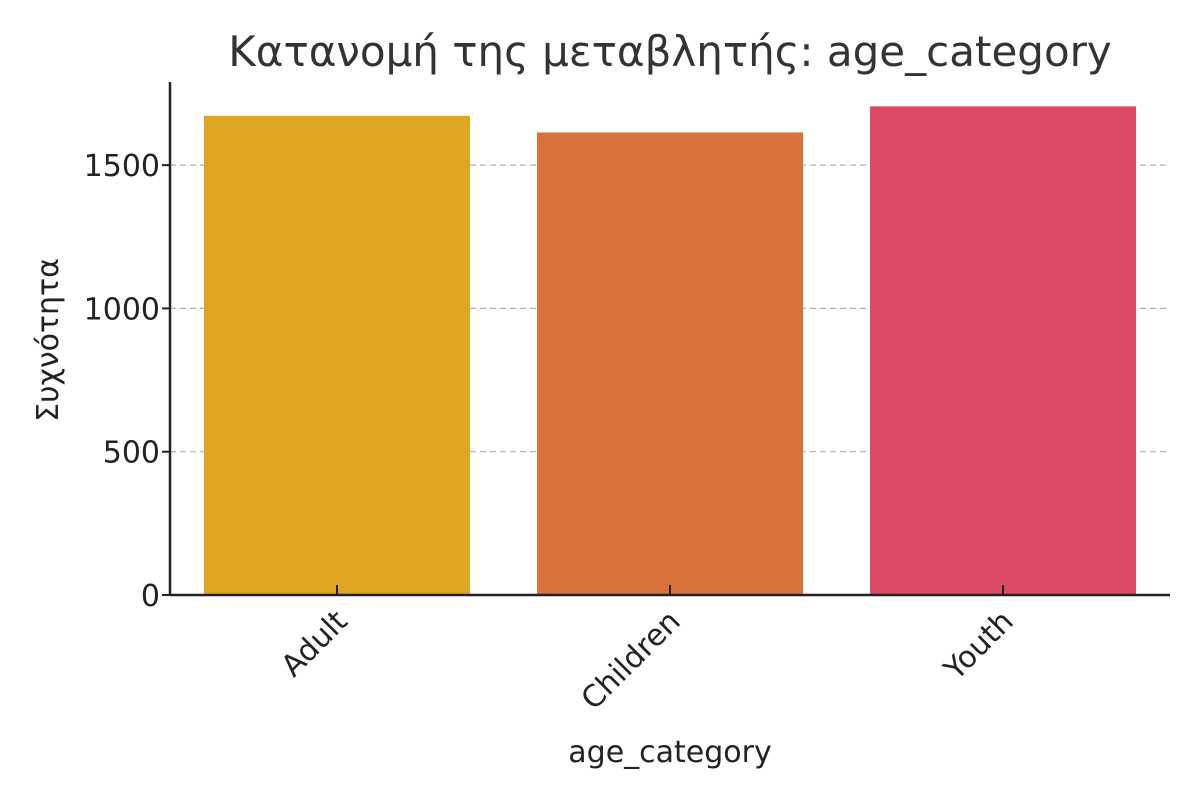 The height and width of the screenshot is (800, 1200). What do you see at coordinates (631, 660) in the screenshot?
I see `x-tick-label: Children` at bounding box center [631, 660].